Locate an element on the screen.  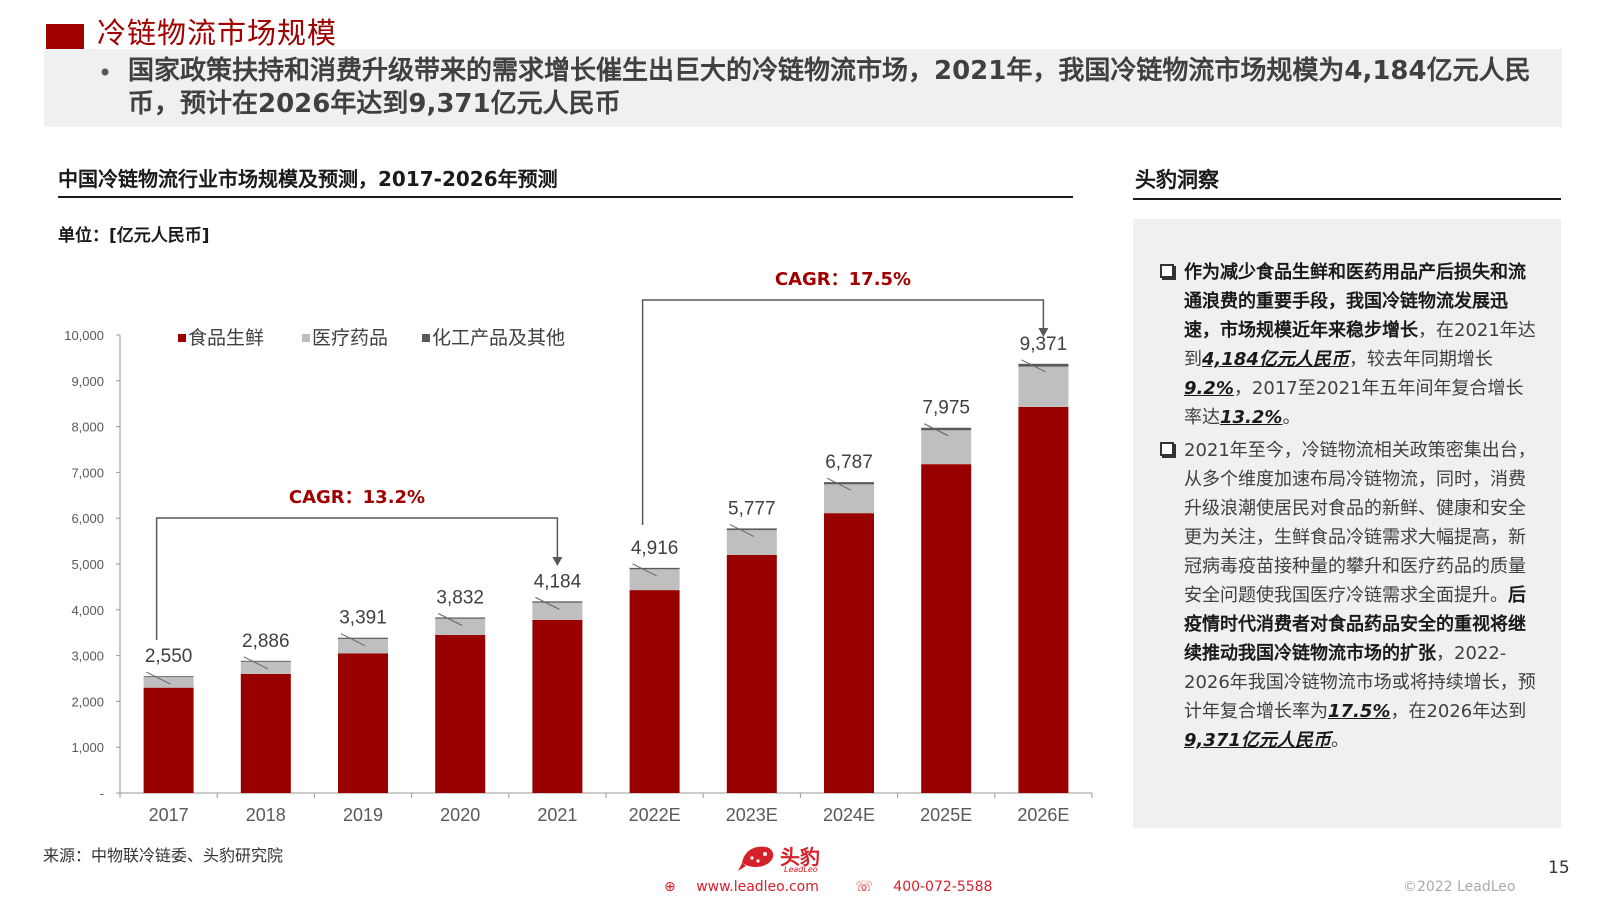
bar-food-2017 is located at coordinates (168, 740).